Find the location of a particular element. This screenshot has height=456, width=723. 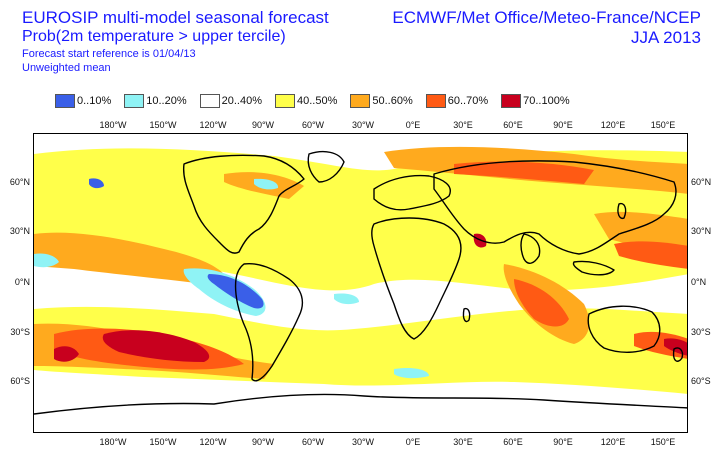

legend-item: 10..20% is located at coordinates (155, 101).